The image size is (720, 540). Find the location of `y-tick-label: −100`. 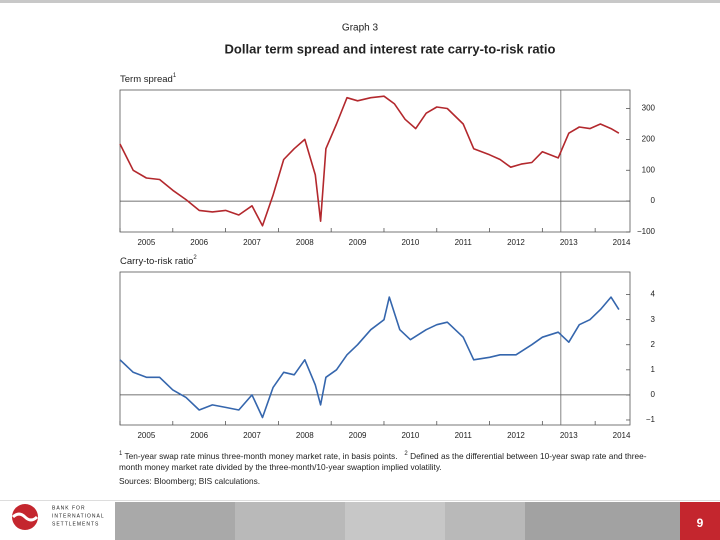

y-tick-label: −100 is located at coordinates (646, 231).